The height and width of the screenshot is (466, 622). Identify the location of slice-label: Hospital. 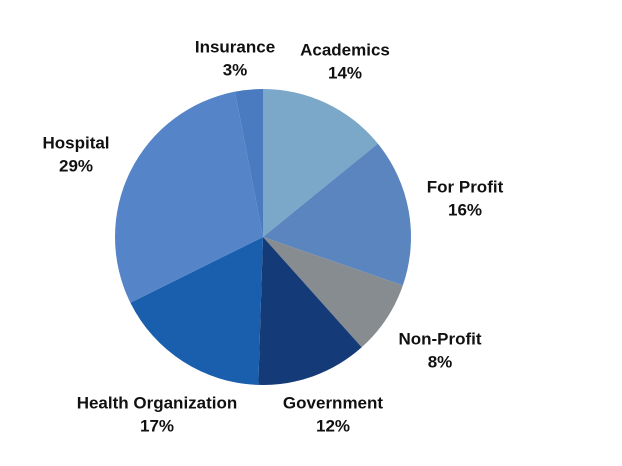
(75, 142).